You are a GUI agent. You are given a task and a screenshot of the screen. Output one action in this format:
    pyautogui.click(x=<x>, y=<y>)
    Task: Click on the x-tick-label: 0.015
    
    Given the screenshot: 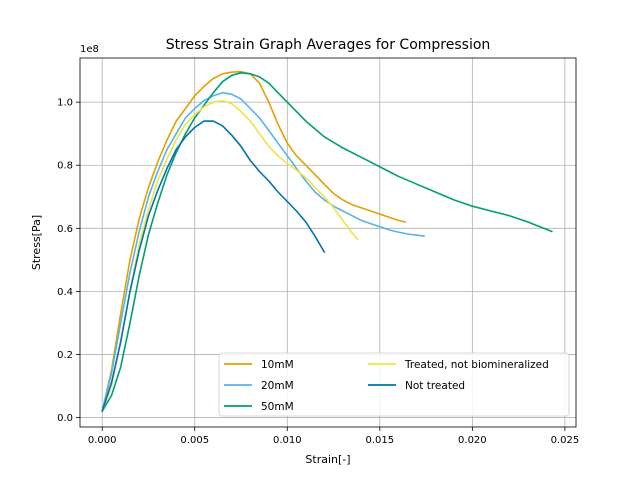 What is the action you would take?
    pyautogui.click(x=380, y=440)
    